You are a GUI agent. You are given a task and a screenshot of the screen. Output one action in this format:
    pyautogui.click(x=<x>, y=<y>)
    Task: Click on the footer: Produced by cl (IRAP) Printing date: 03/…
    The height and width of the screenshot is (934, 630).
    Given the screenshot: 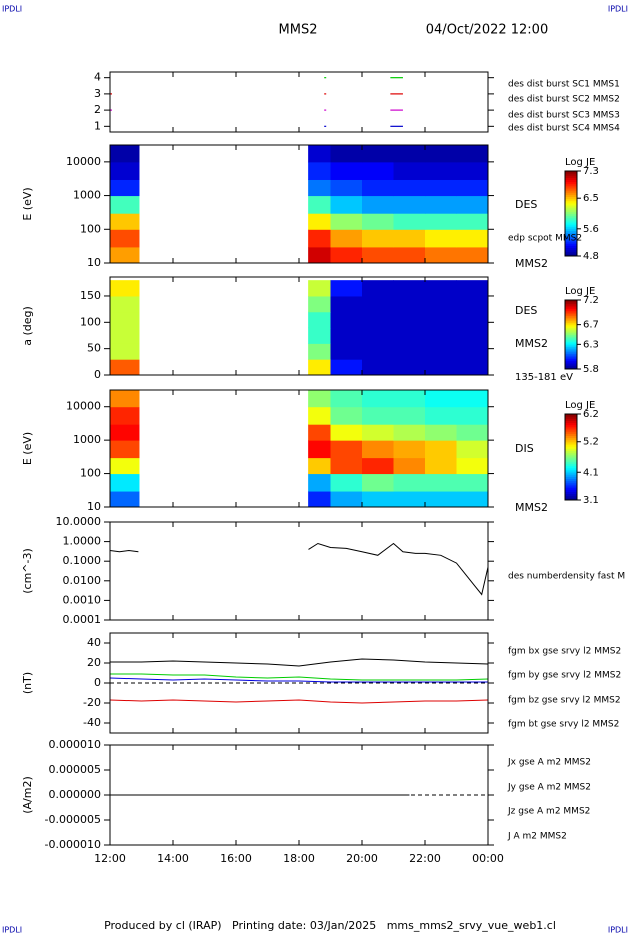 What is the action you would take?
    pyautogui.click(x=330, y=925)
    